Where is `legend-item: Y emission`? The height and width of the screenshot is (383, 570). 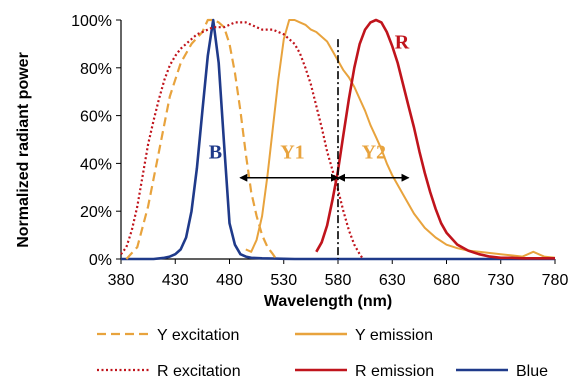 legend-item: Y emission is located at coordinates (364, 335).